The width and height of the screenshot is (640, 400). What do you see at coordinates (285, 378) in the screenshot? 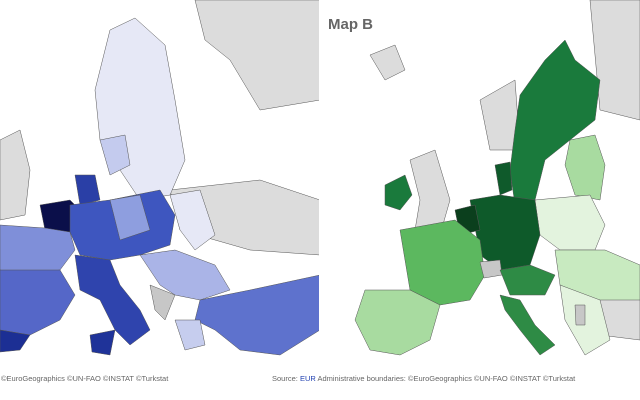
I see `source-label: Source:` at bounding box center [285, 378].